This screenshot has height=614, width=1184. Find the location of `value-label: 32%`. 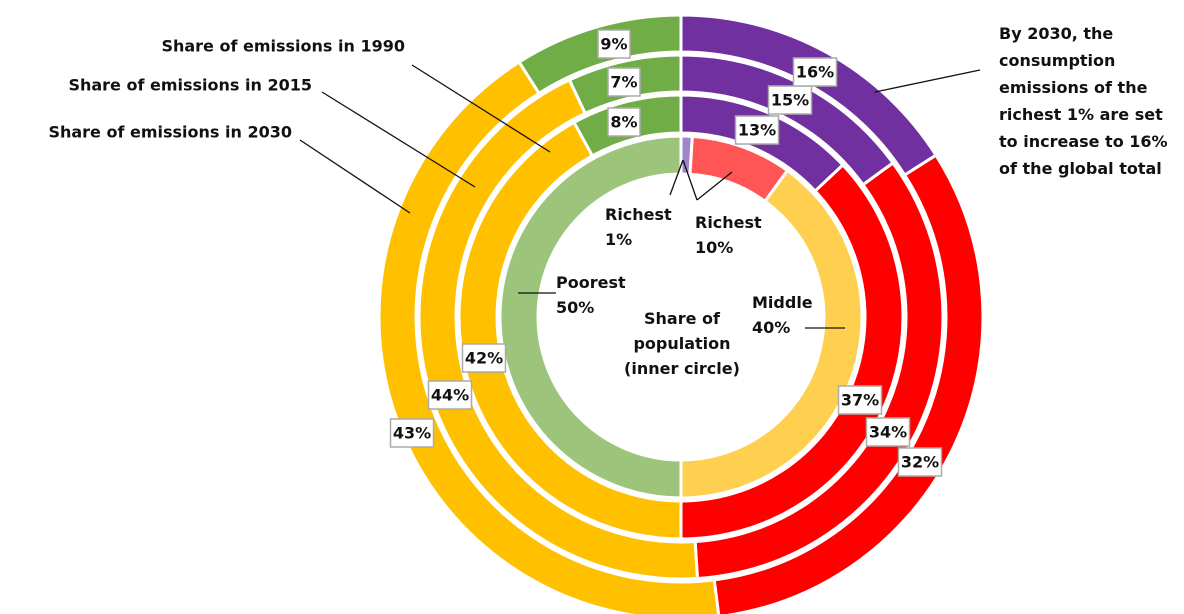

value-label: 32% is located at coordinates (920, 462).